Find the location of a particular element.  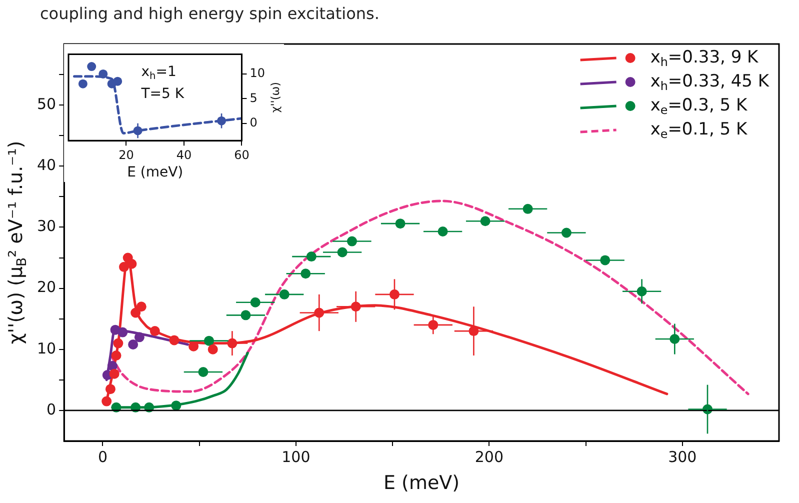

y2-tick-label: 10 is located at coordinates (258, 73).